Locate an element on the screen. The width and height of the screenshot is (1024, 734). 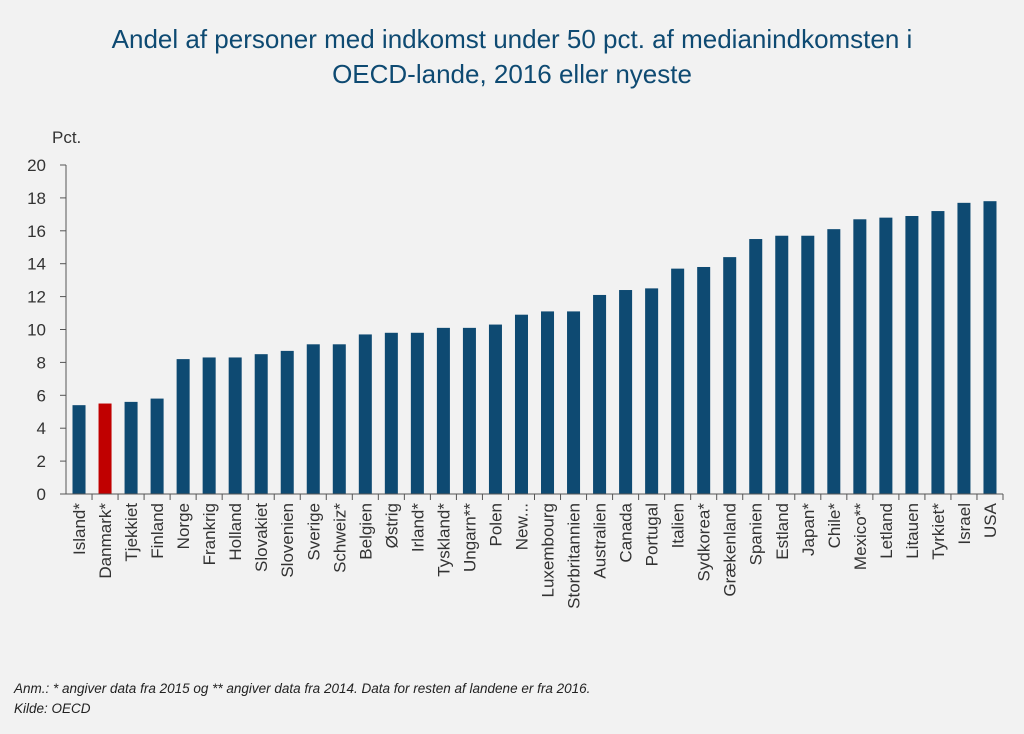
x-tick-label: Israel is located at coordinates (964, 524).